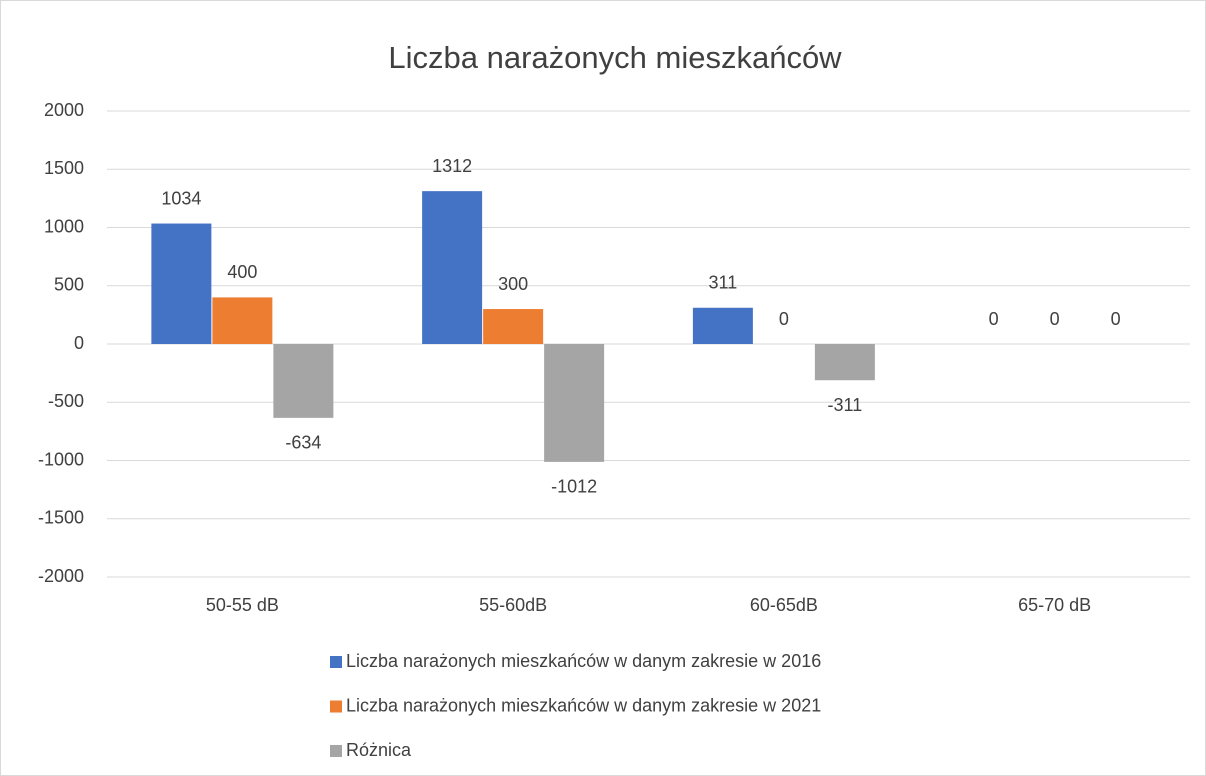 This screenshot has width=1206, height=776. I want to click on y-tick-label: 500, so click(69, 285).